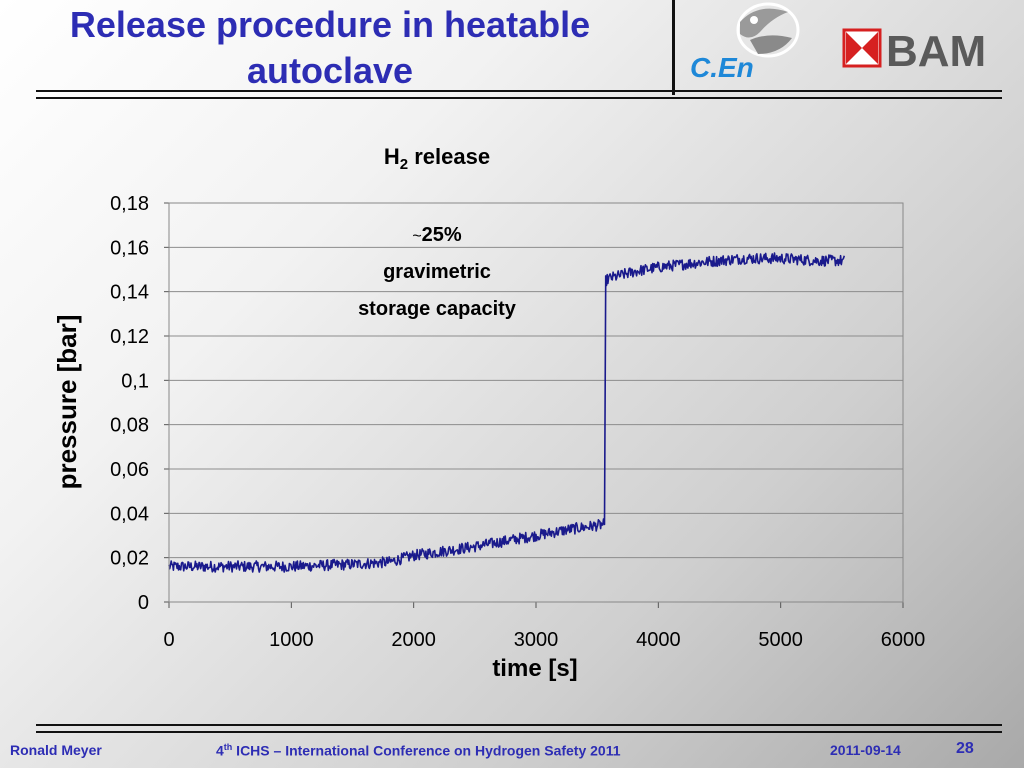 Image resolution: width=1024 pixels, height=768 pixels. Describe the element at coordinates (129, 337) in the screenshot. I see `y-tick-label: 0,12` at that location.